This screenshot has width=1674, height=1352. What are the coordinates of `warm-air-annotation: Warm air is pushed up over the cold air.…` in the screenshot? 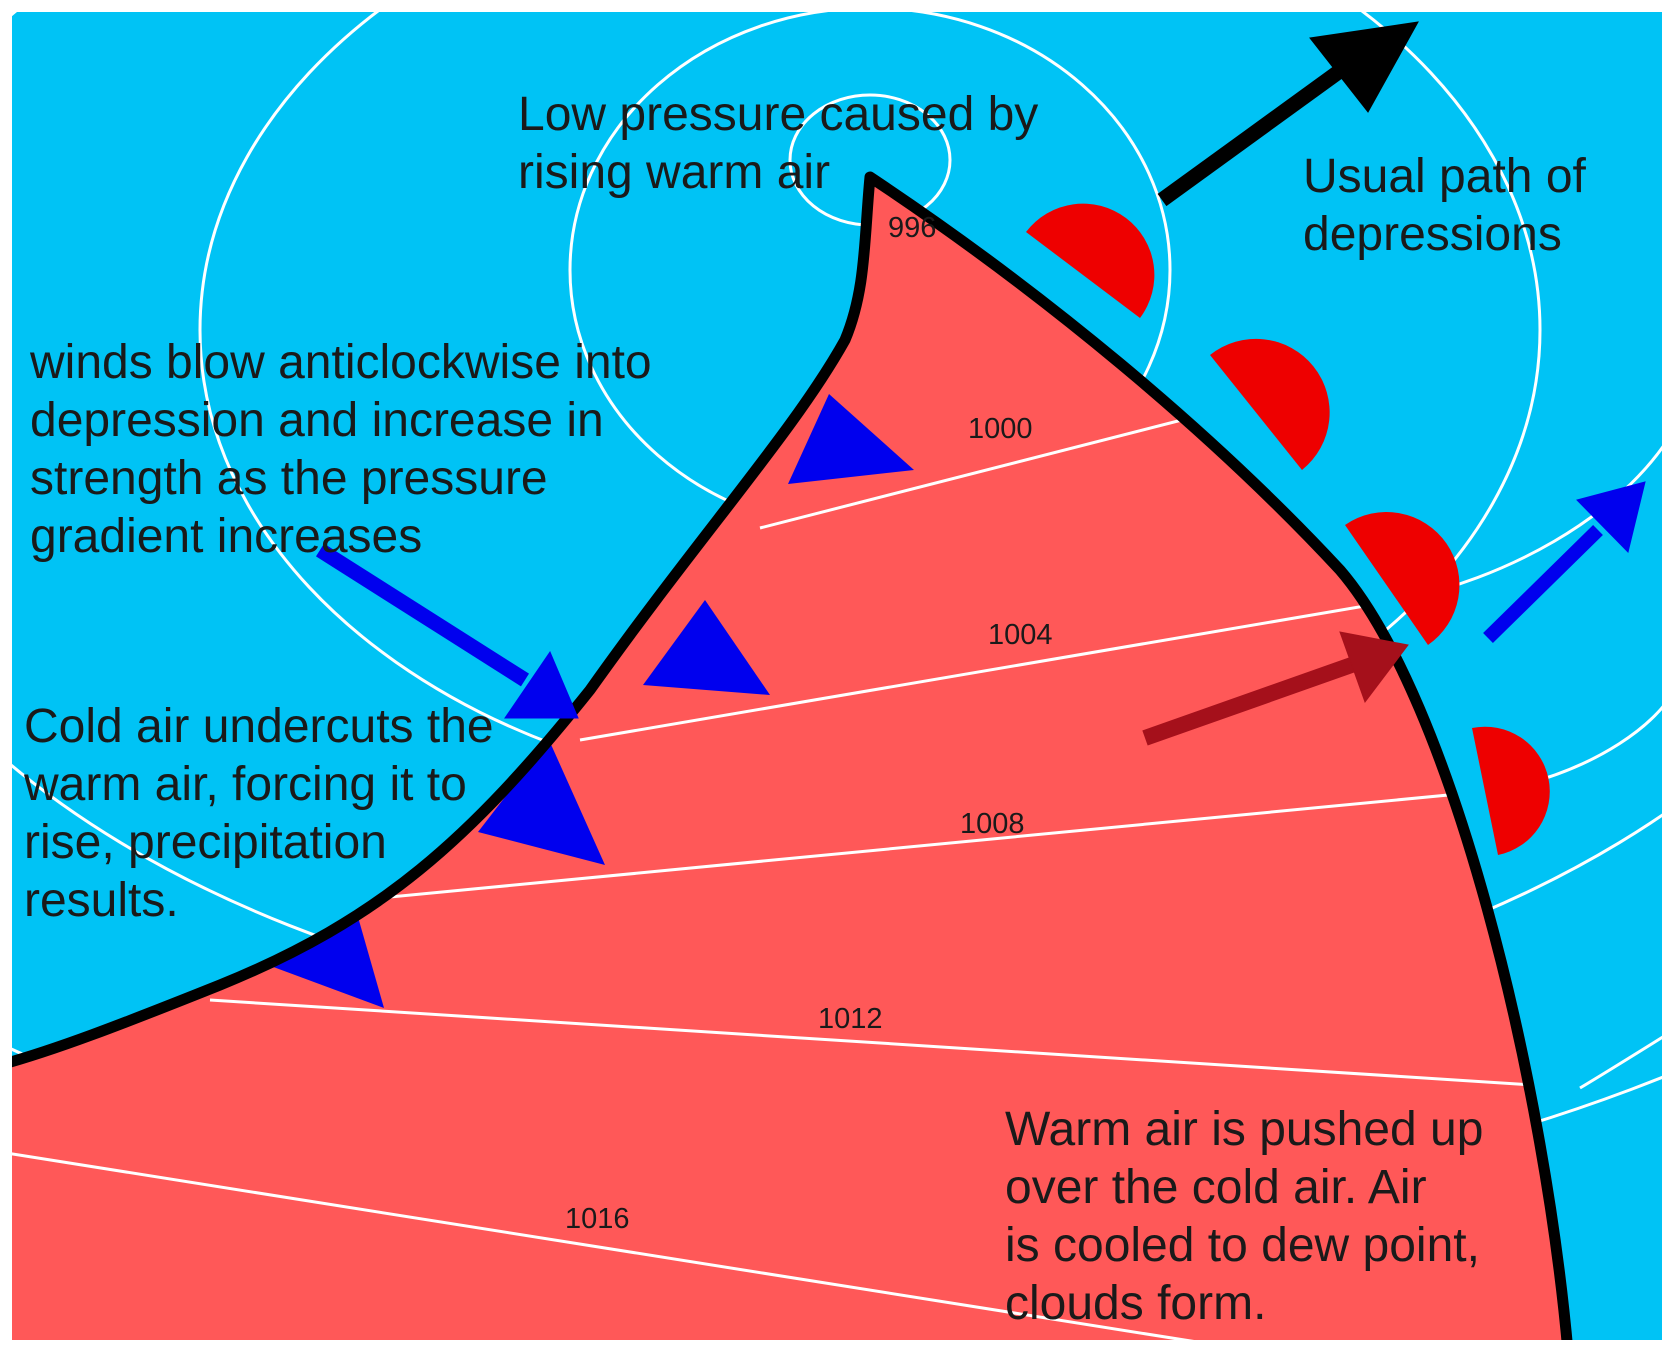 It's located at (1251, 1216).